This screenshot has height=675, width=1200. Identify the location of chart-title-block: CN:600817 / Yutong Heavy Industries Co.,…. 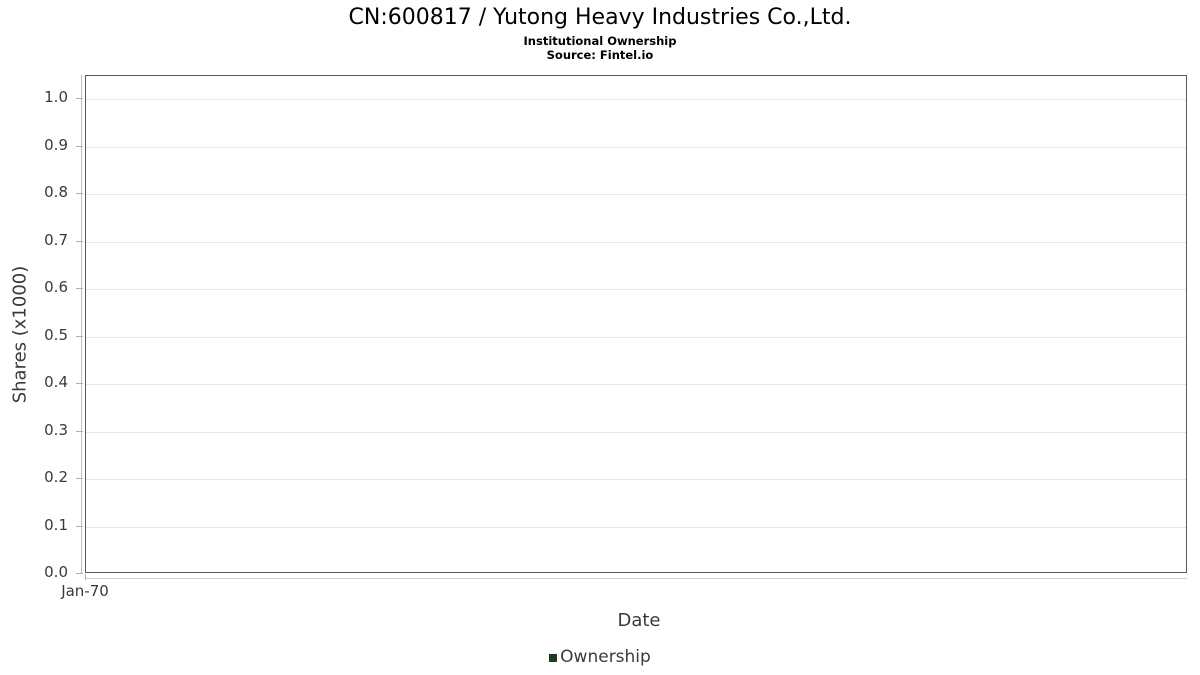
(600, 33).